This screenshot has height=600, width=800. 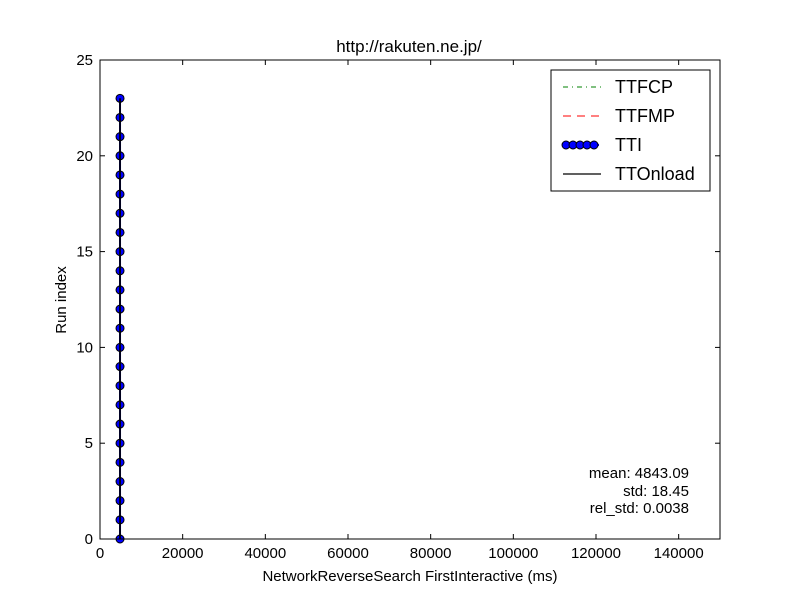 I want to click on y-tick-label: 25, so click(x=84, y=60).